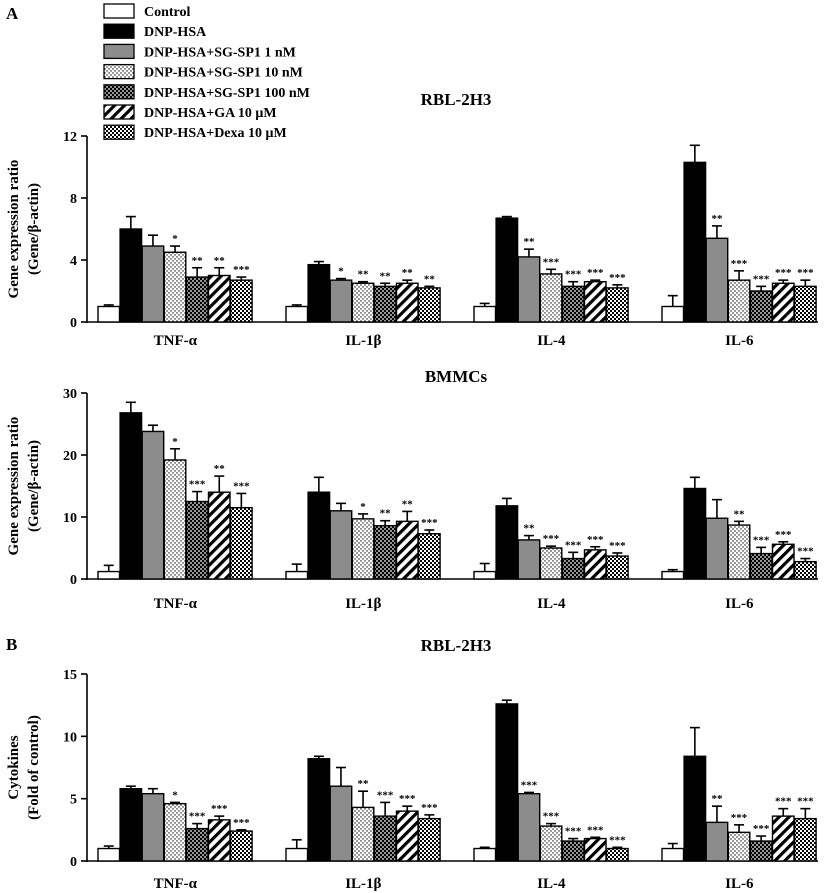 This screenshot has height=893, width=829. I want to click on x-tick-label: TNF-α, so click(176, 604).